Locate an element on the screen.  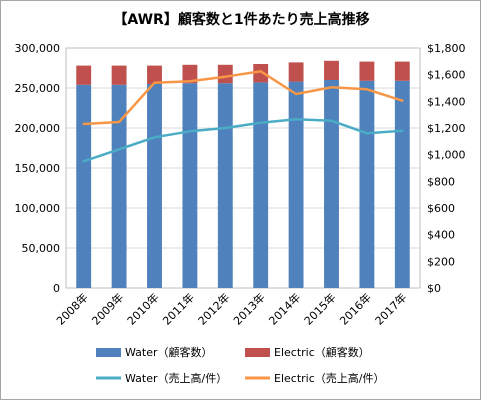
right-tick-label: $1,600 is located at coordinates (446, 75).